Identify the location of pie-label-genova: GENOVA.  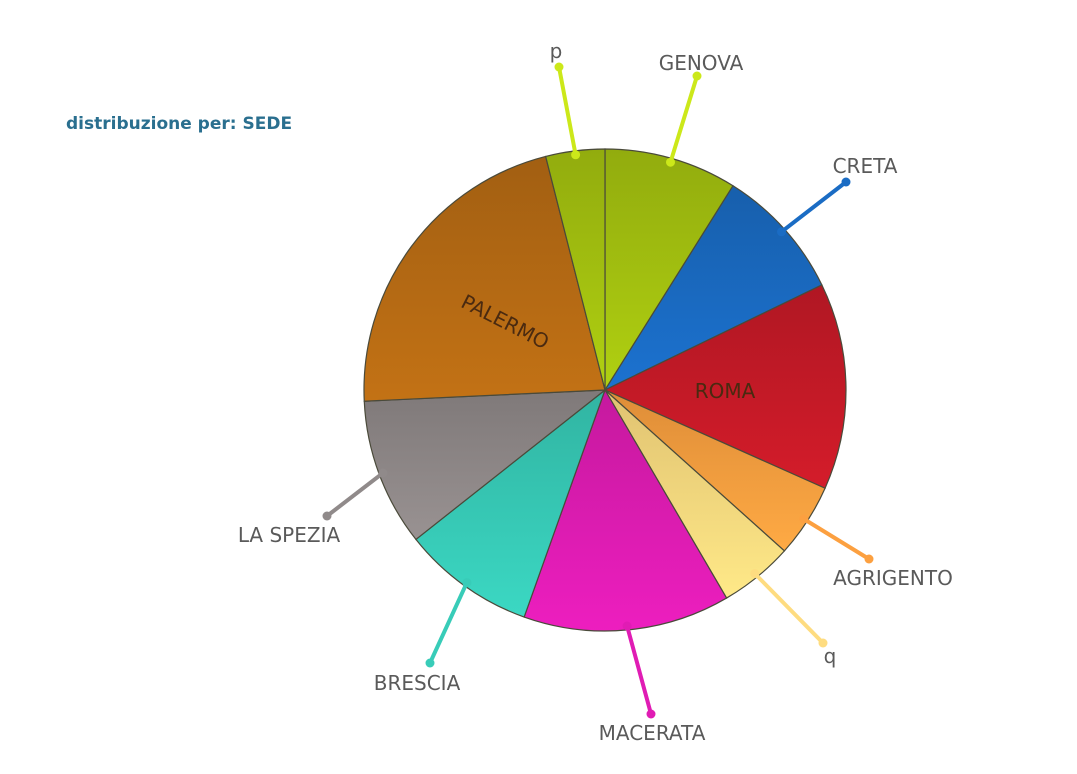
(701, 63).